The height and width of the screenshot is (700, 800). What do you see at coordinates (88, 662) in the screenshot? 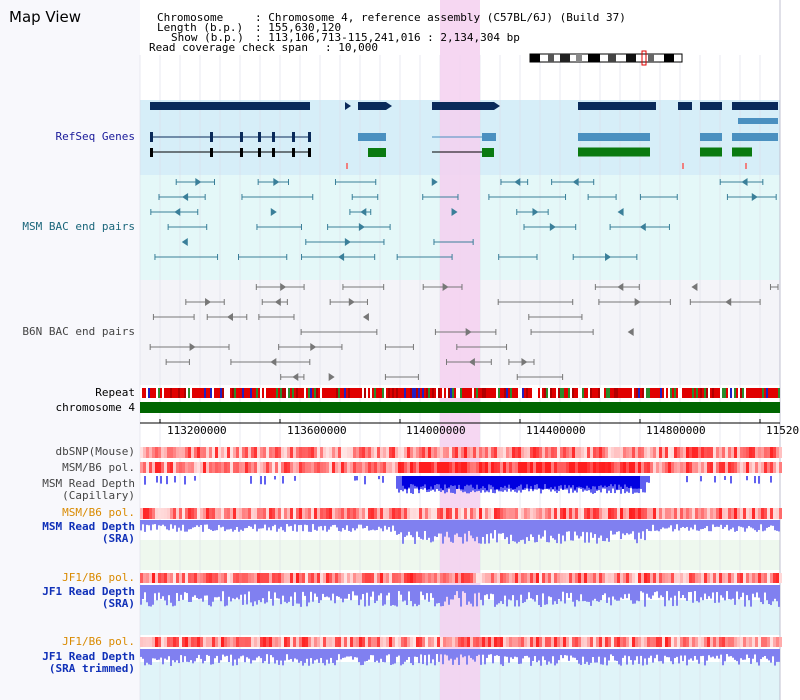
I see `jf1-read-depth-trimmed-label: JF1 Read Depth (SRA trimmed)` at bounding box center [88, 662].